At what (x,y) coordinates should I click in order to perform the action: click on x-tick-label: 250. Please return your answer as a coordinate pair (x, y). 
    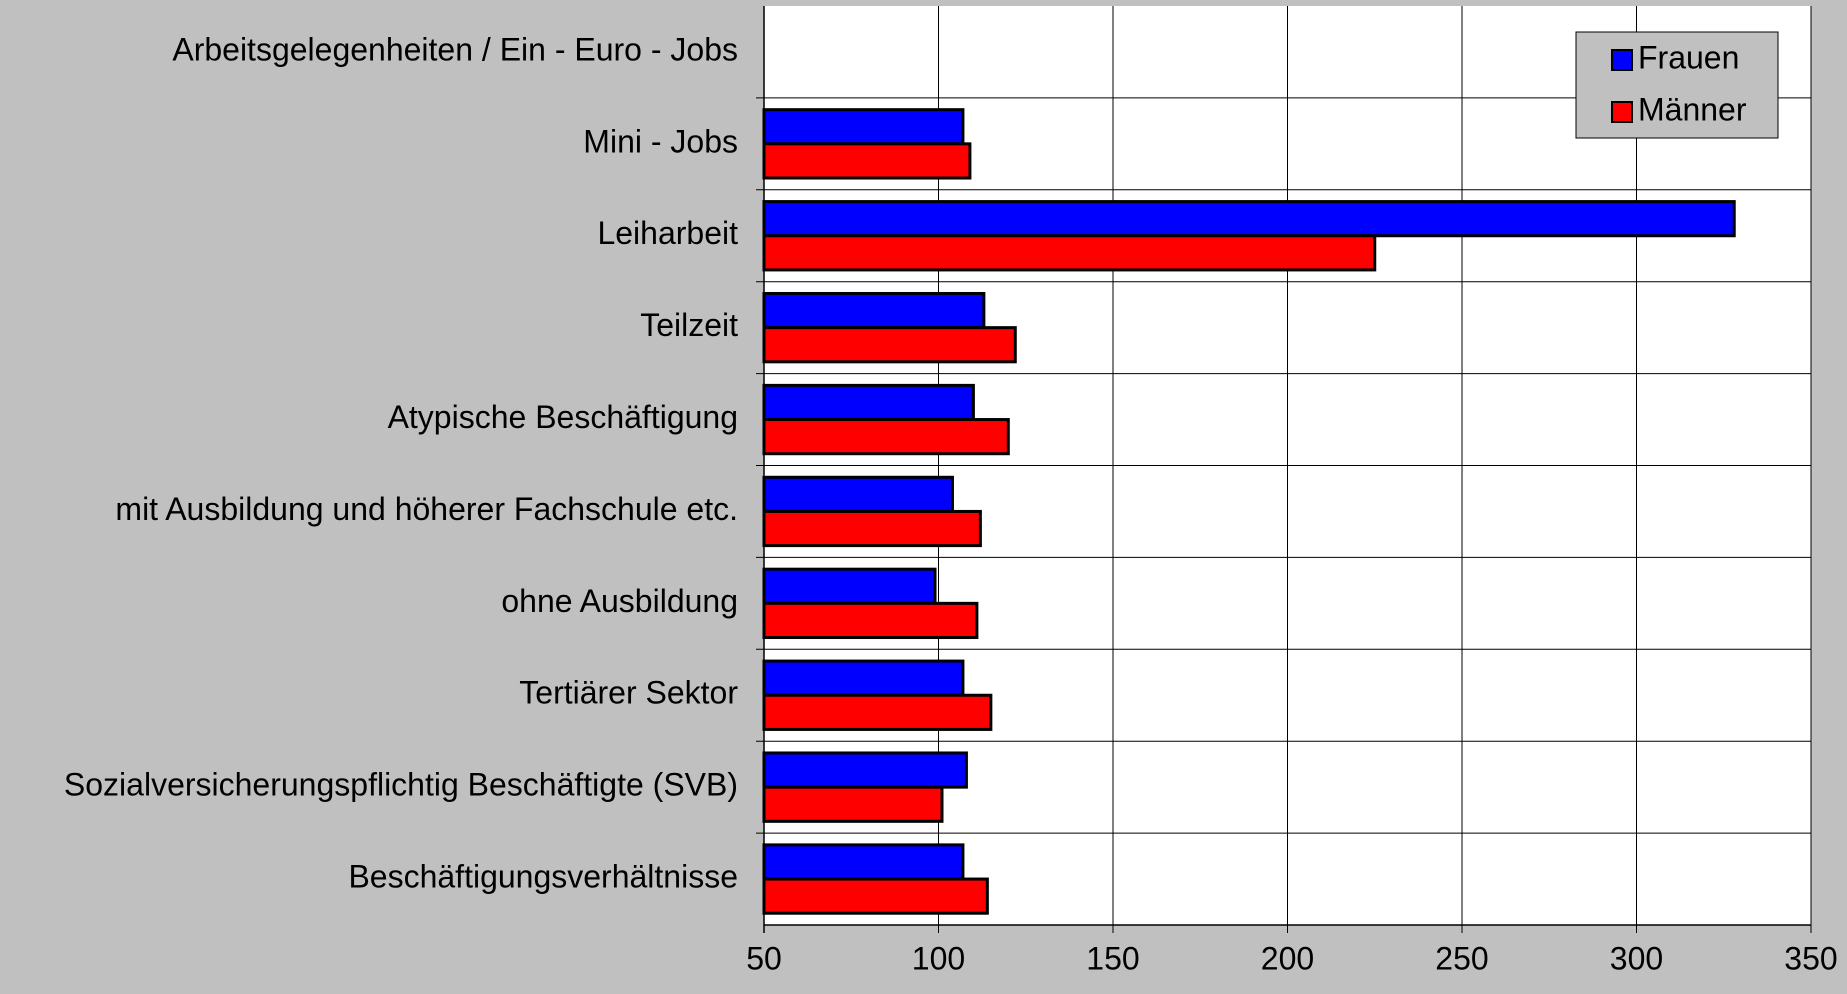
    Looking at the image, I should click on (1461, 958).